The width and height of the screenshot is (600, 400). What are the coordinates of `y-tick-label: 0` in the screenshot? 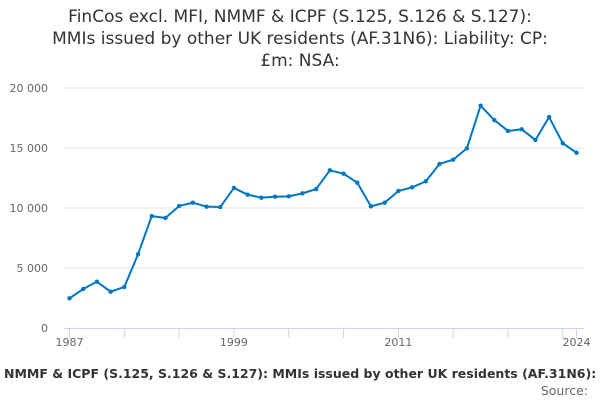 It's located at (44, 328).